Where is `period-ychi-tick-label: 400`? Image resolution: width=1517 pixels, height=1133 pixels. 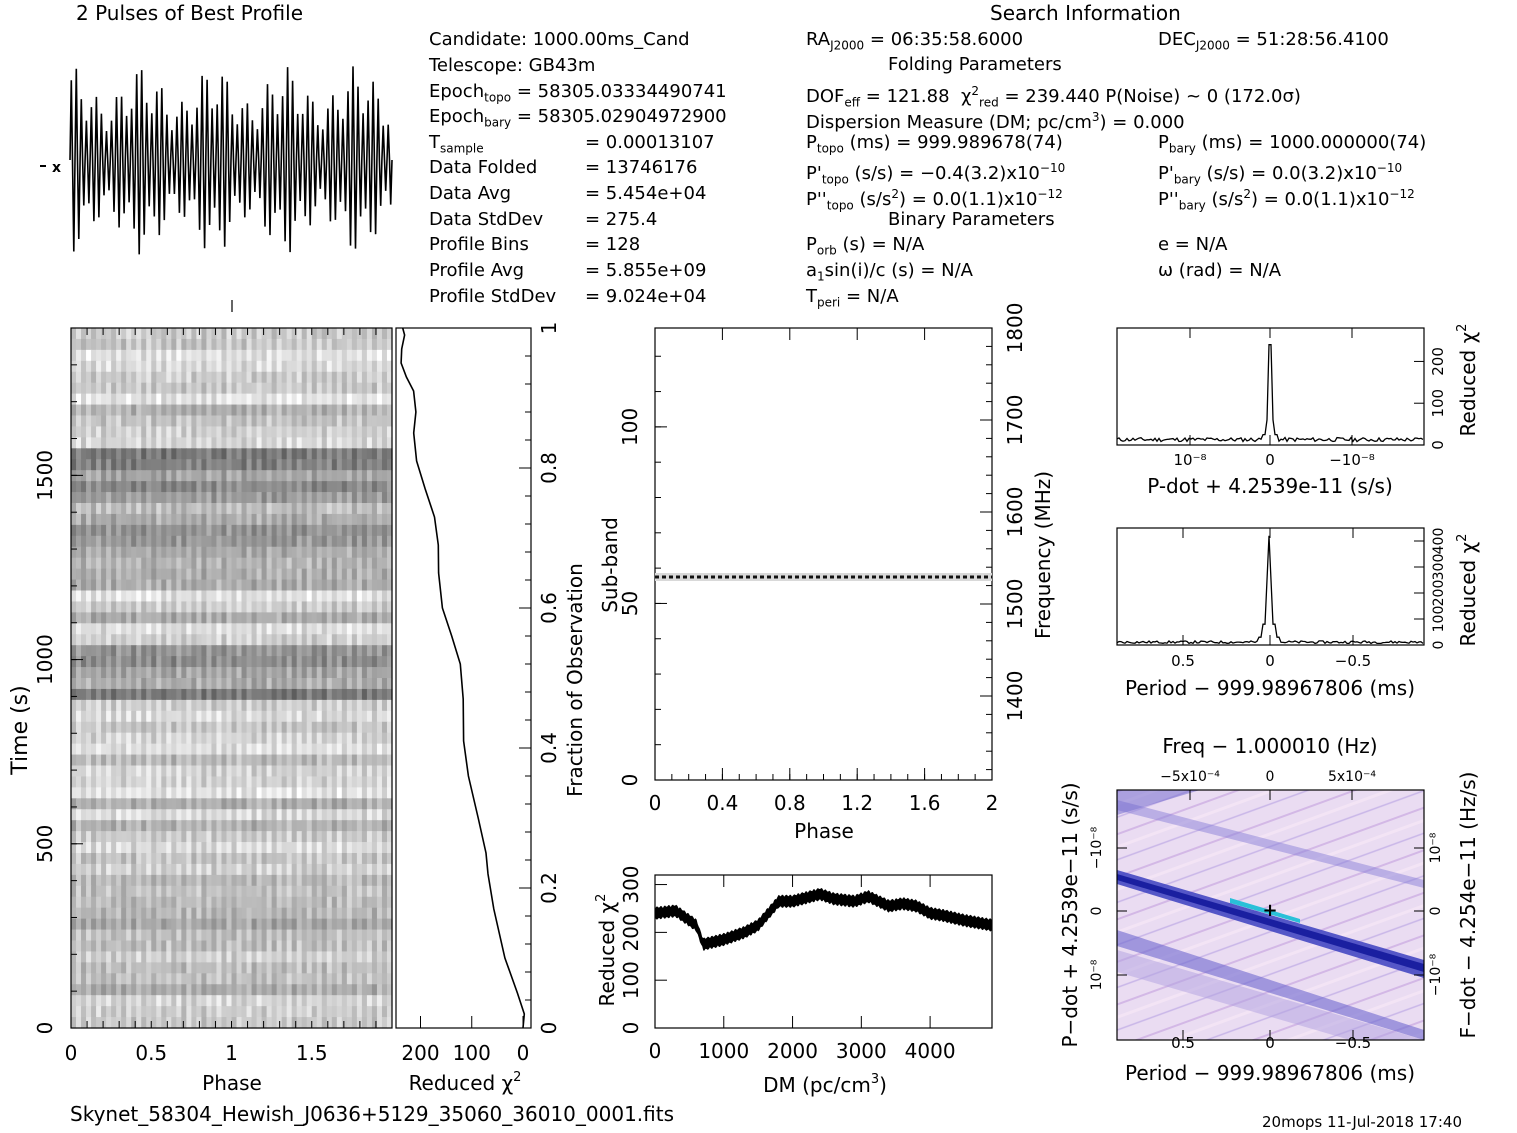
period-ychi-tick-label: 400 is located at coordinates (1439, 541).